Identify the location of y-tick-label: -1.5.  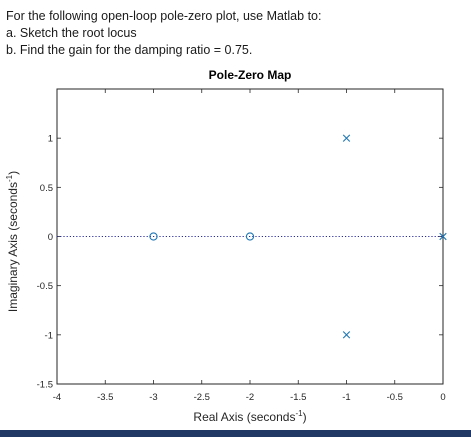
(45, 385).